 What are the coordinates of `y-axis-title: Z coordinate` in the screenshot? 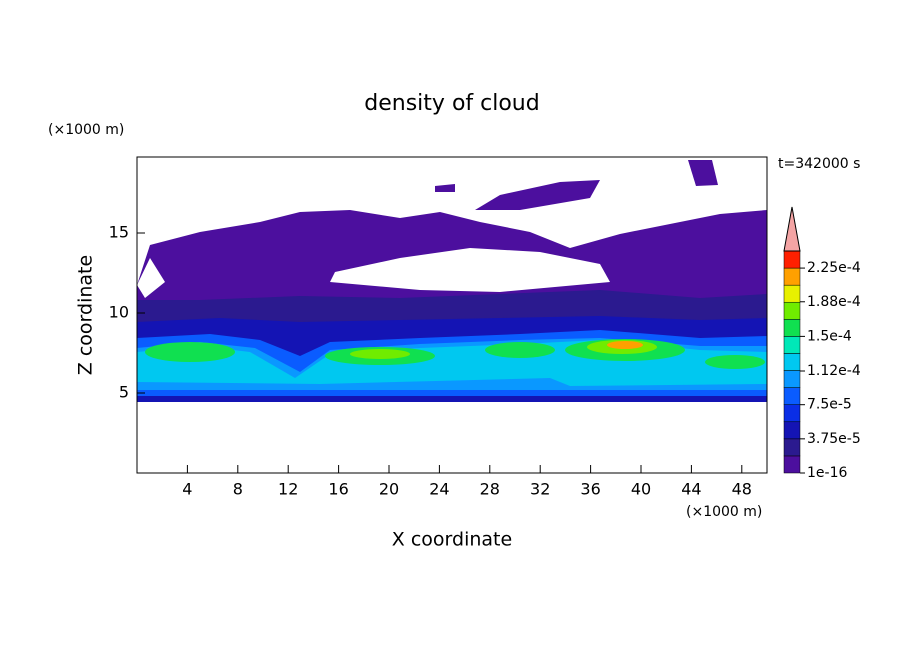 It's located at (86, 315).